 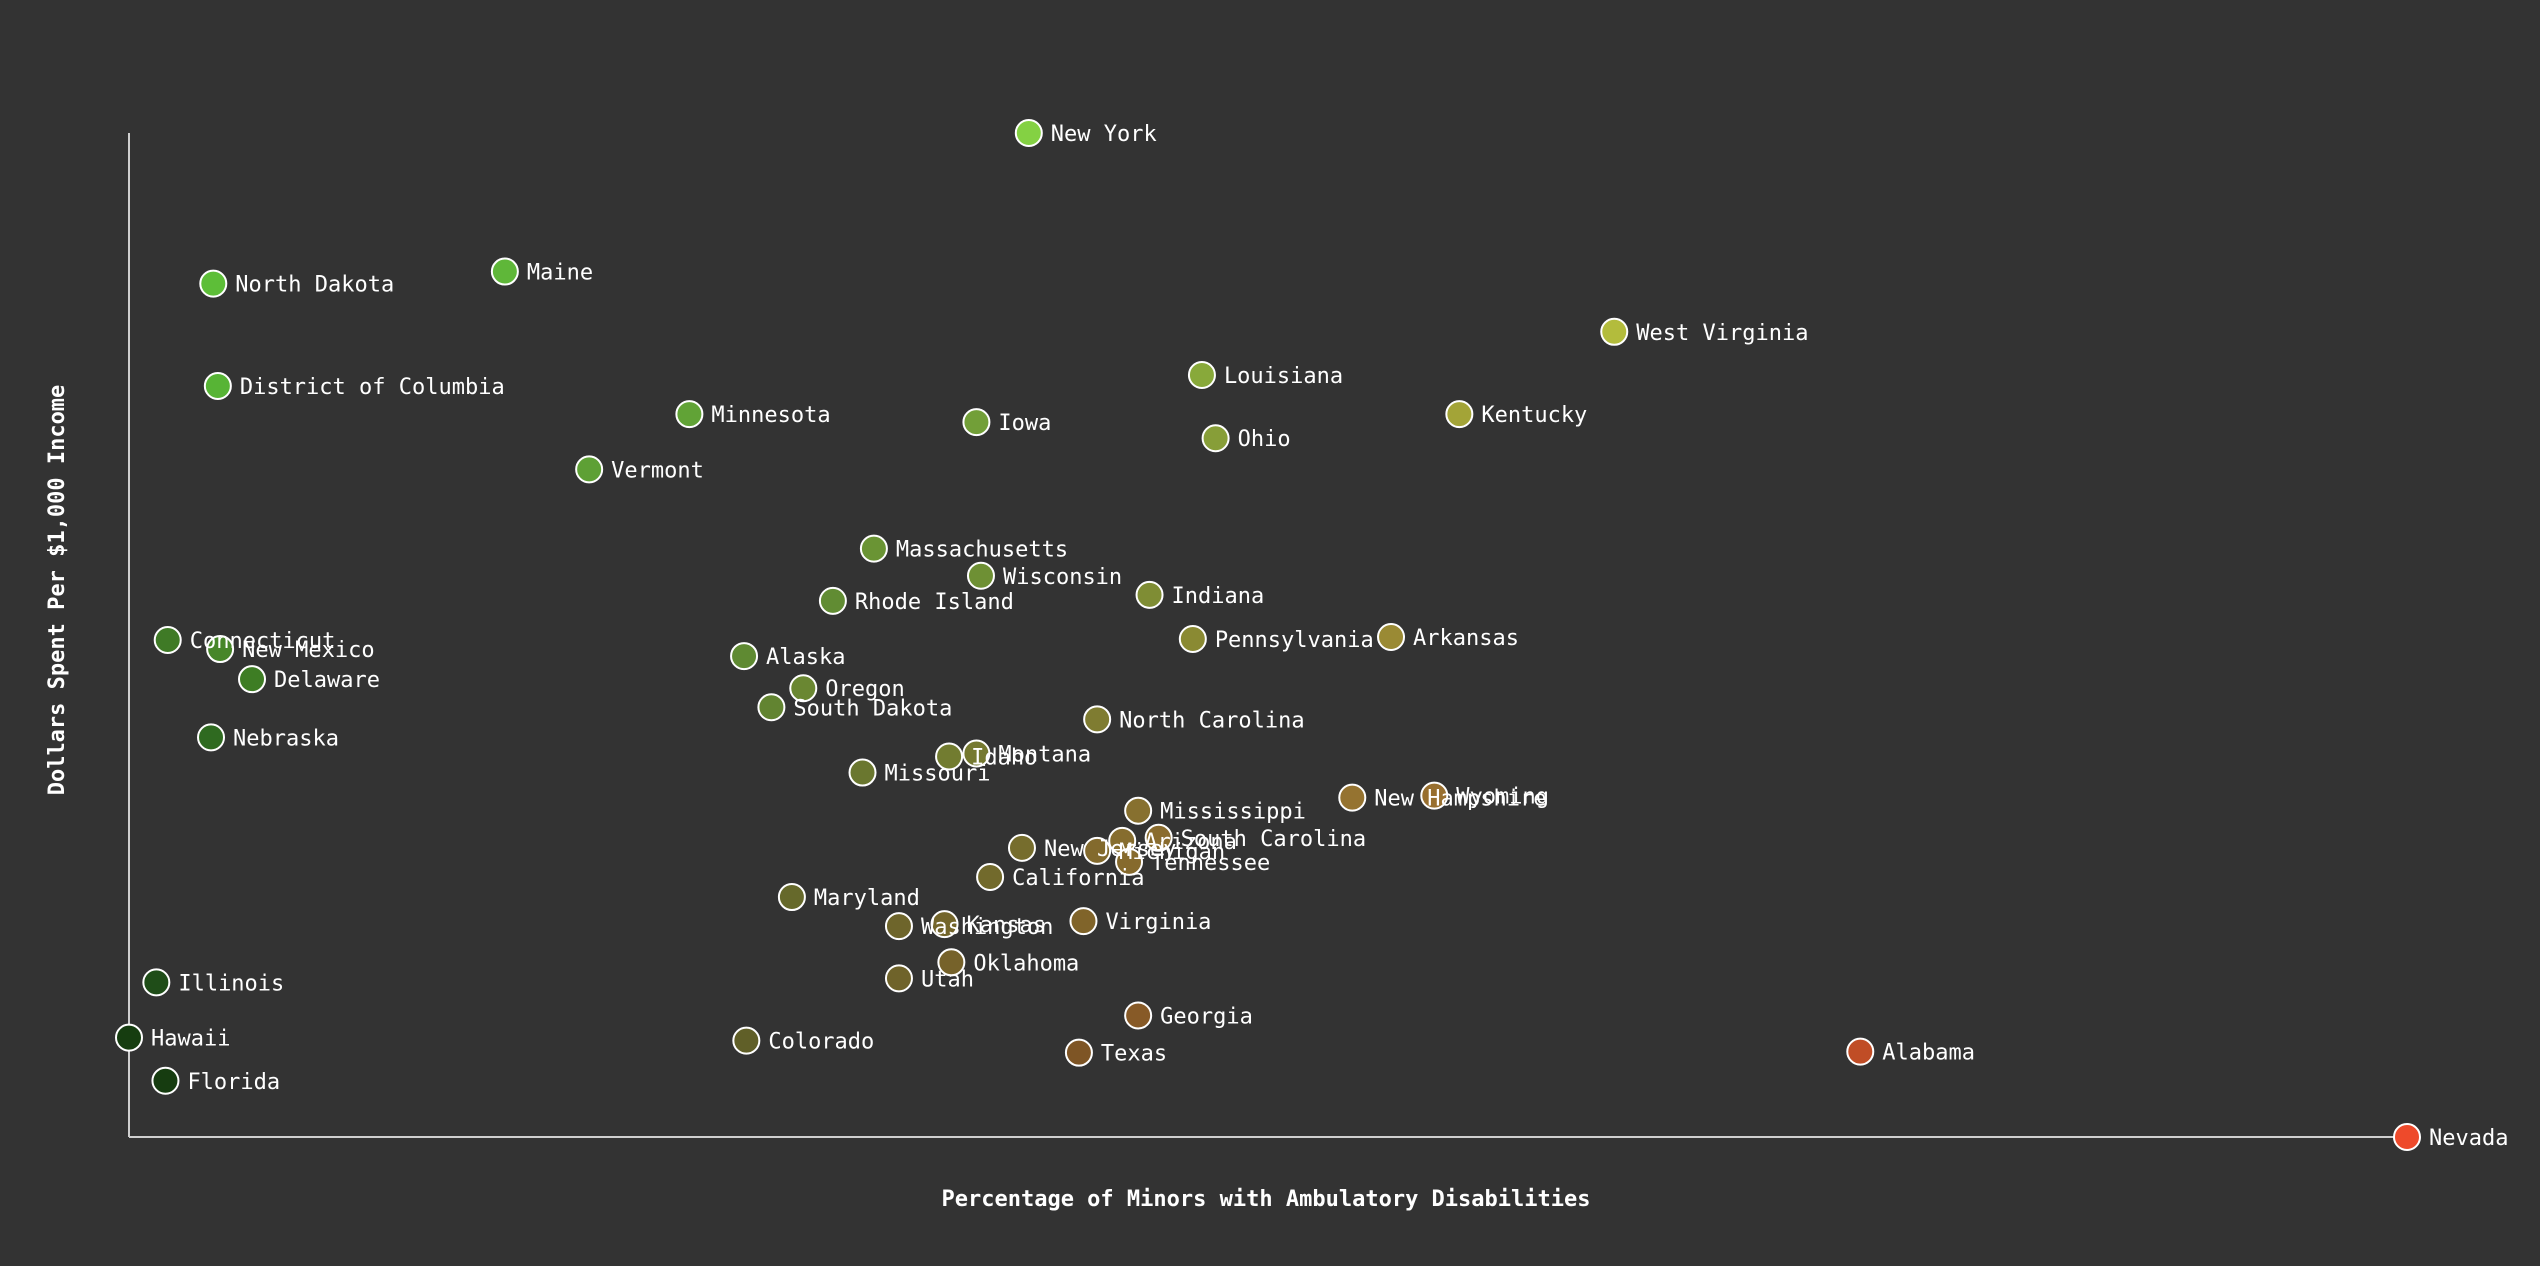 What do you see at coordinates (231, 983) in the screenshot?
I see `label-illinois: Illinois` at bounding box center [231, 983].